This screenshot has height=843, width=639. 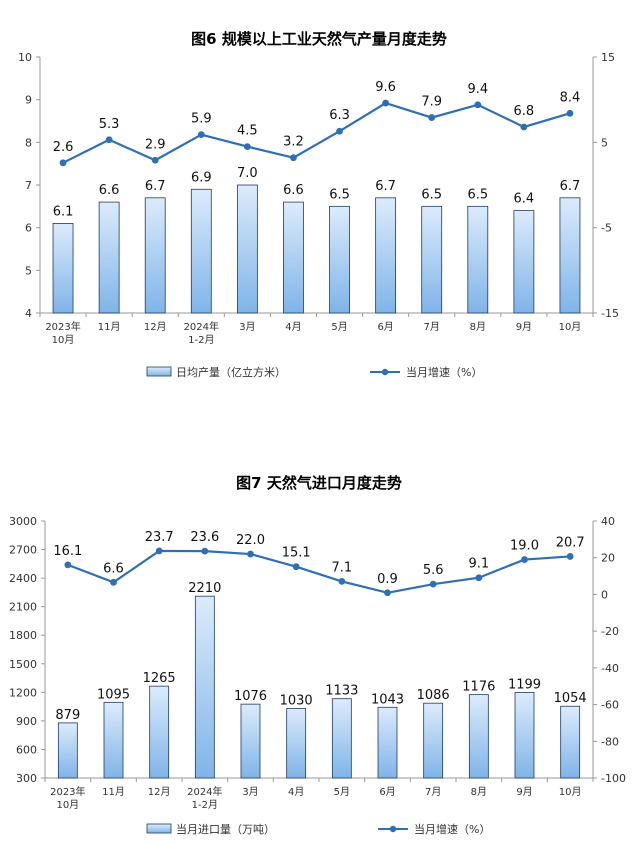 What do you see at coordinates (67, 715) in the screenshot?
I see `bar-value-label: 879` at bounding box center [67, 715].